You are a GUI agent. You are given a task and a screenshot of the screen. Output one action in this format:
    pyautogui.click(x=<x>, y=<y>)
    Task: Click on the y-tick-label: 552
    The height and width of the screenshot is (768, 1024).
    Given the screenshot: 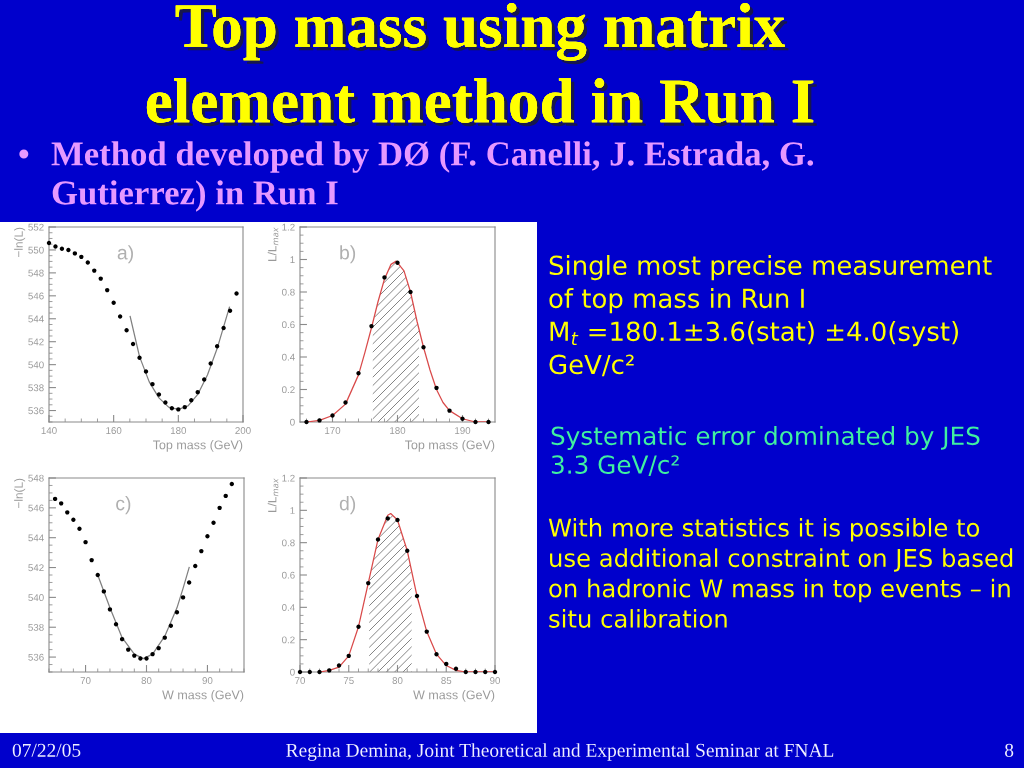 What is the action you would take?
    pyautogui.click(x=36, y=227)
    